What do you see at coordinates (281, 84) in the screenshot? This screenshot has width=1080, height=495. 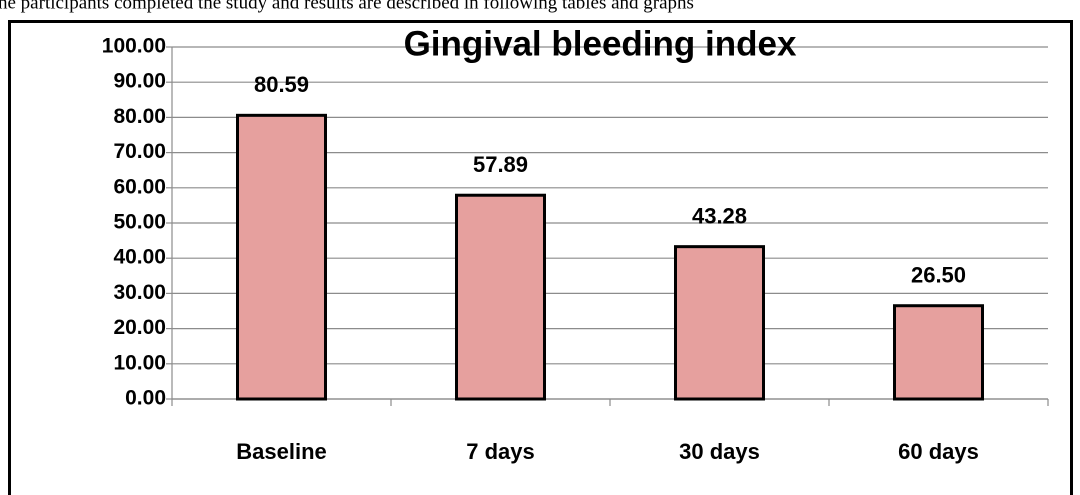 I see `value-label: 80.59` at bounding box center [281, 84].